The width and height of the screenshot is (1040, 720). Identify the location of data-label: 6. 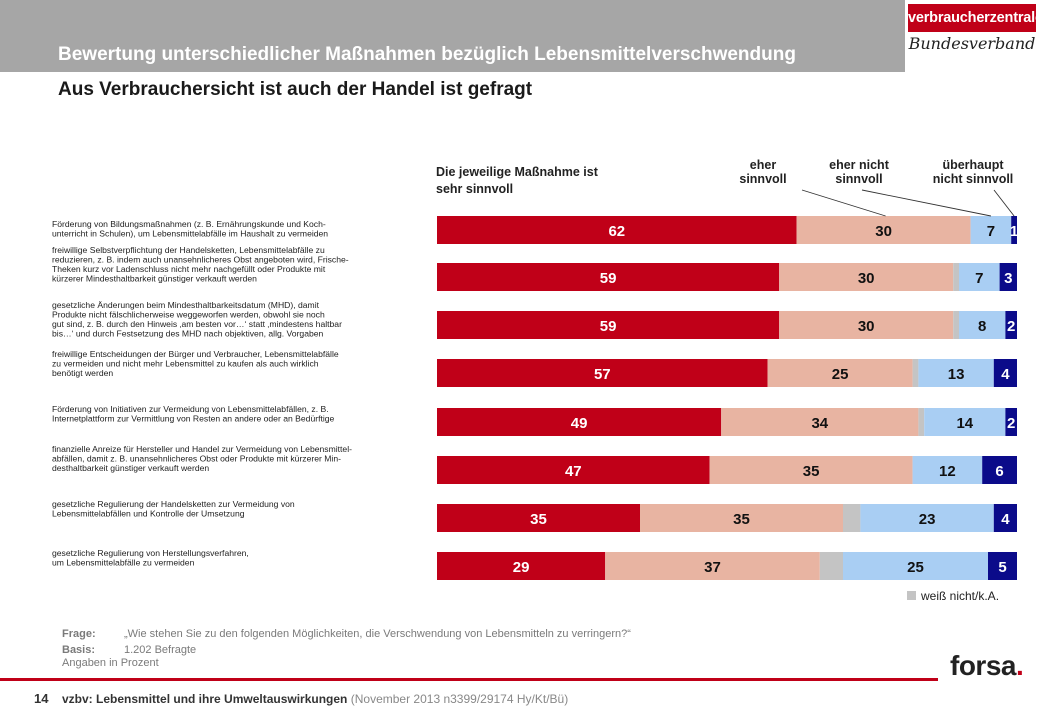
(999, 471).